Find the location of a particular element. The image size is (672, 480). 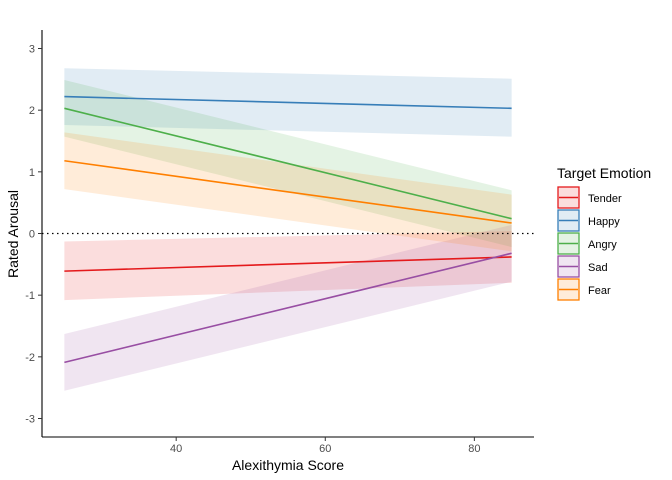

x-tick-label: 40 is located at coordinates (176, 449).